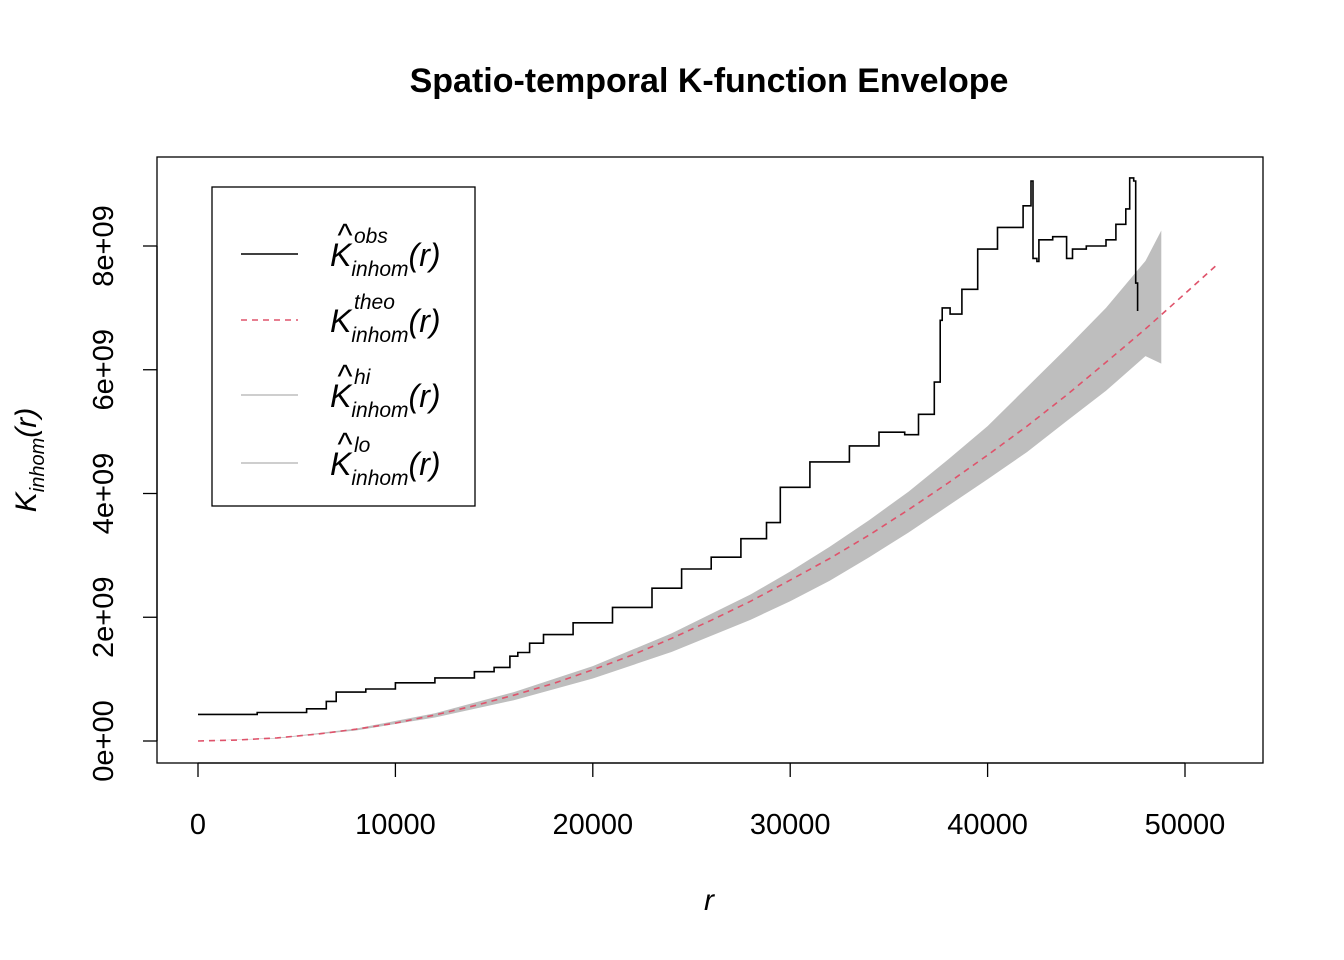  I want to click on legend-box, so click(343, 346).